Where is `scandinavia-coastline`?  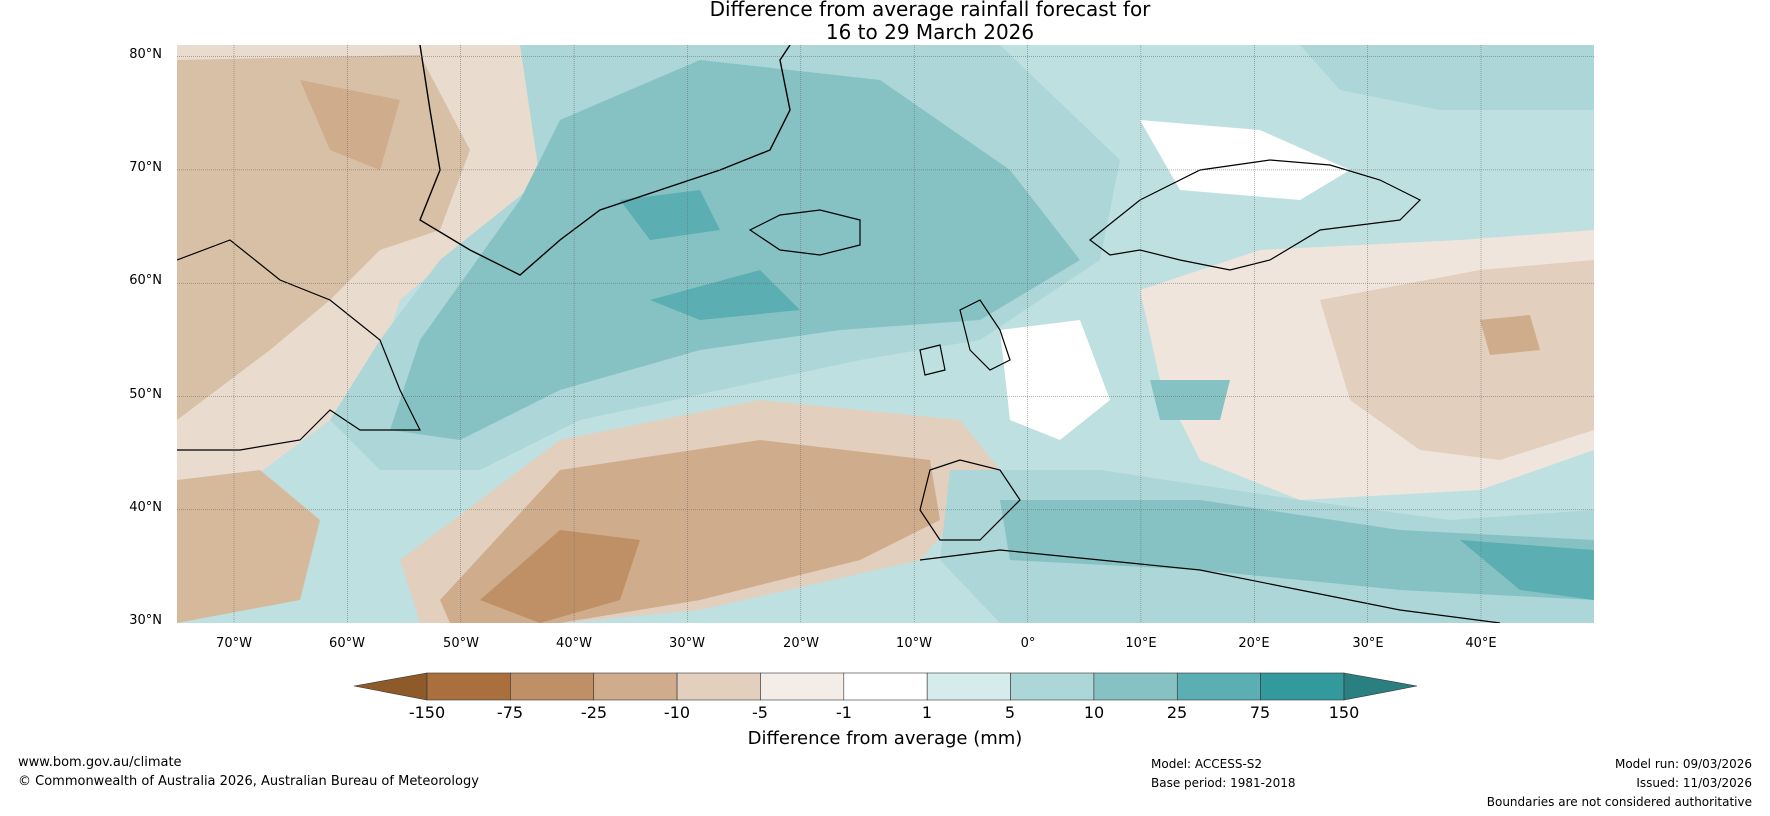 scandinavia-coastline is located at coordinates (1255, 215).